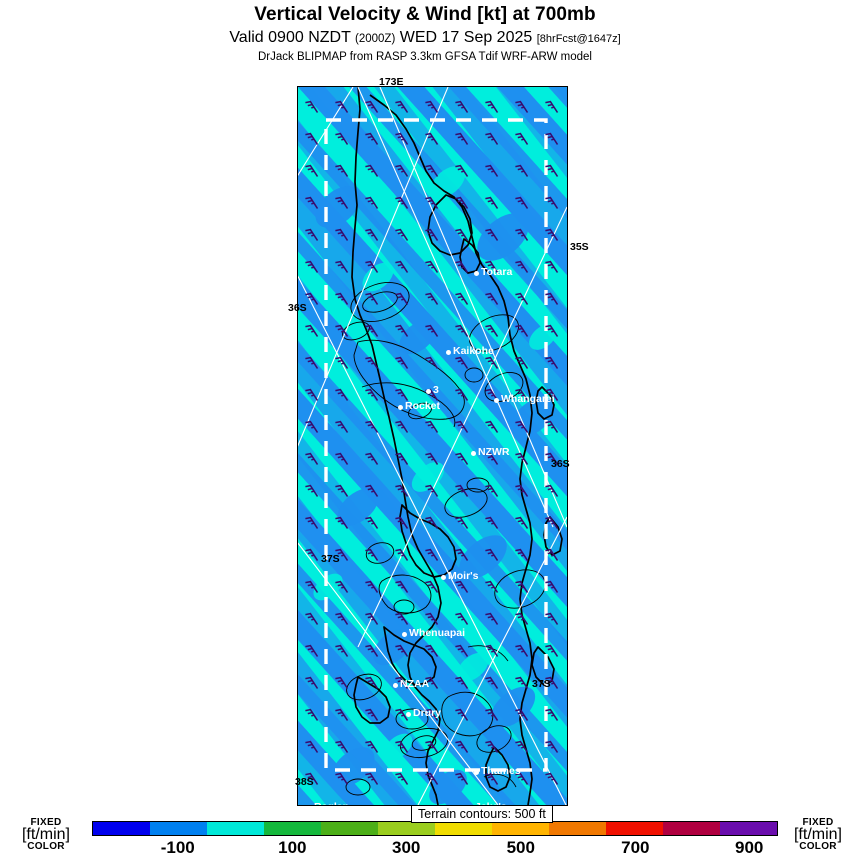  I want to click on unit-text-left: [ft/min], so click(45, 834).